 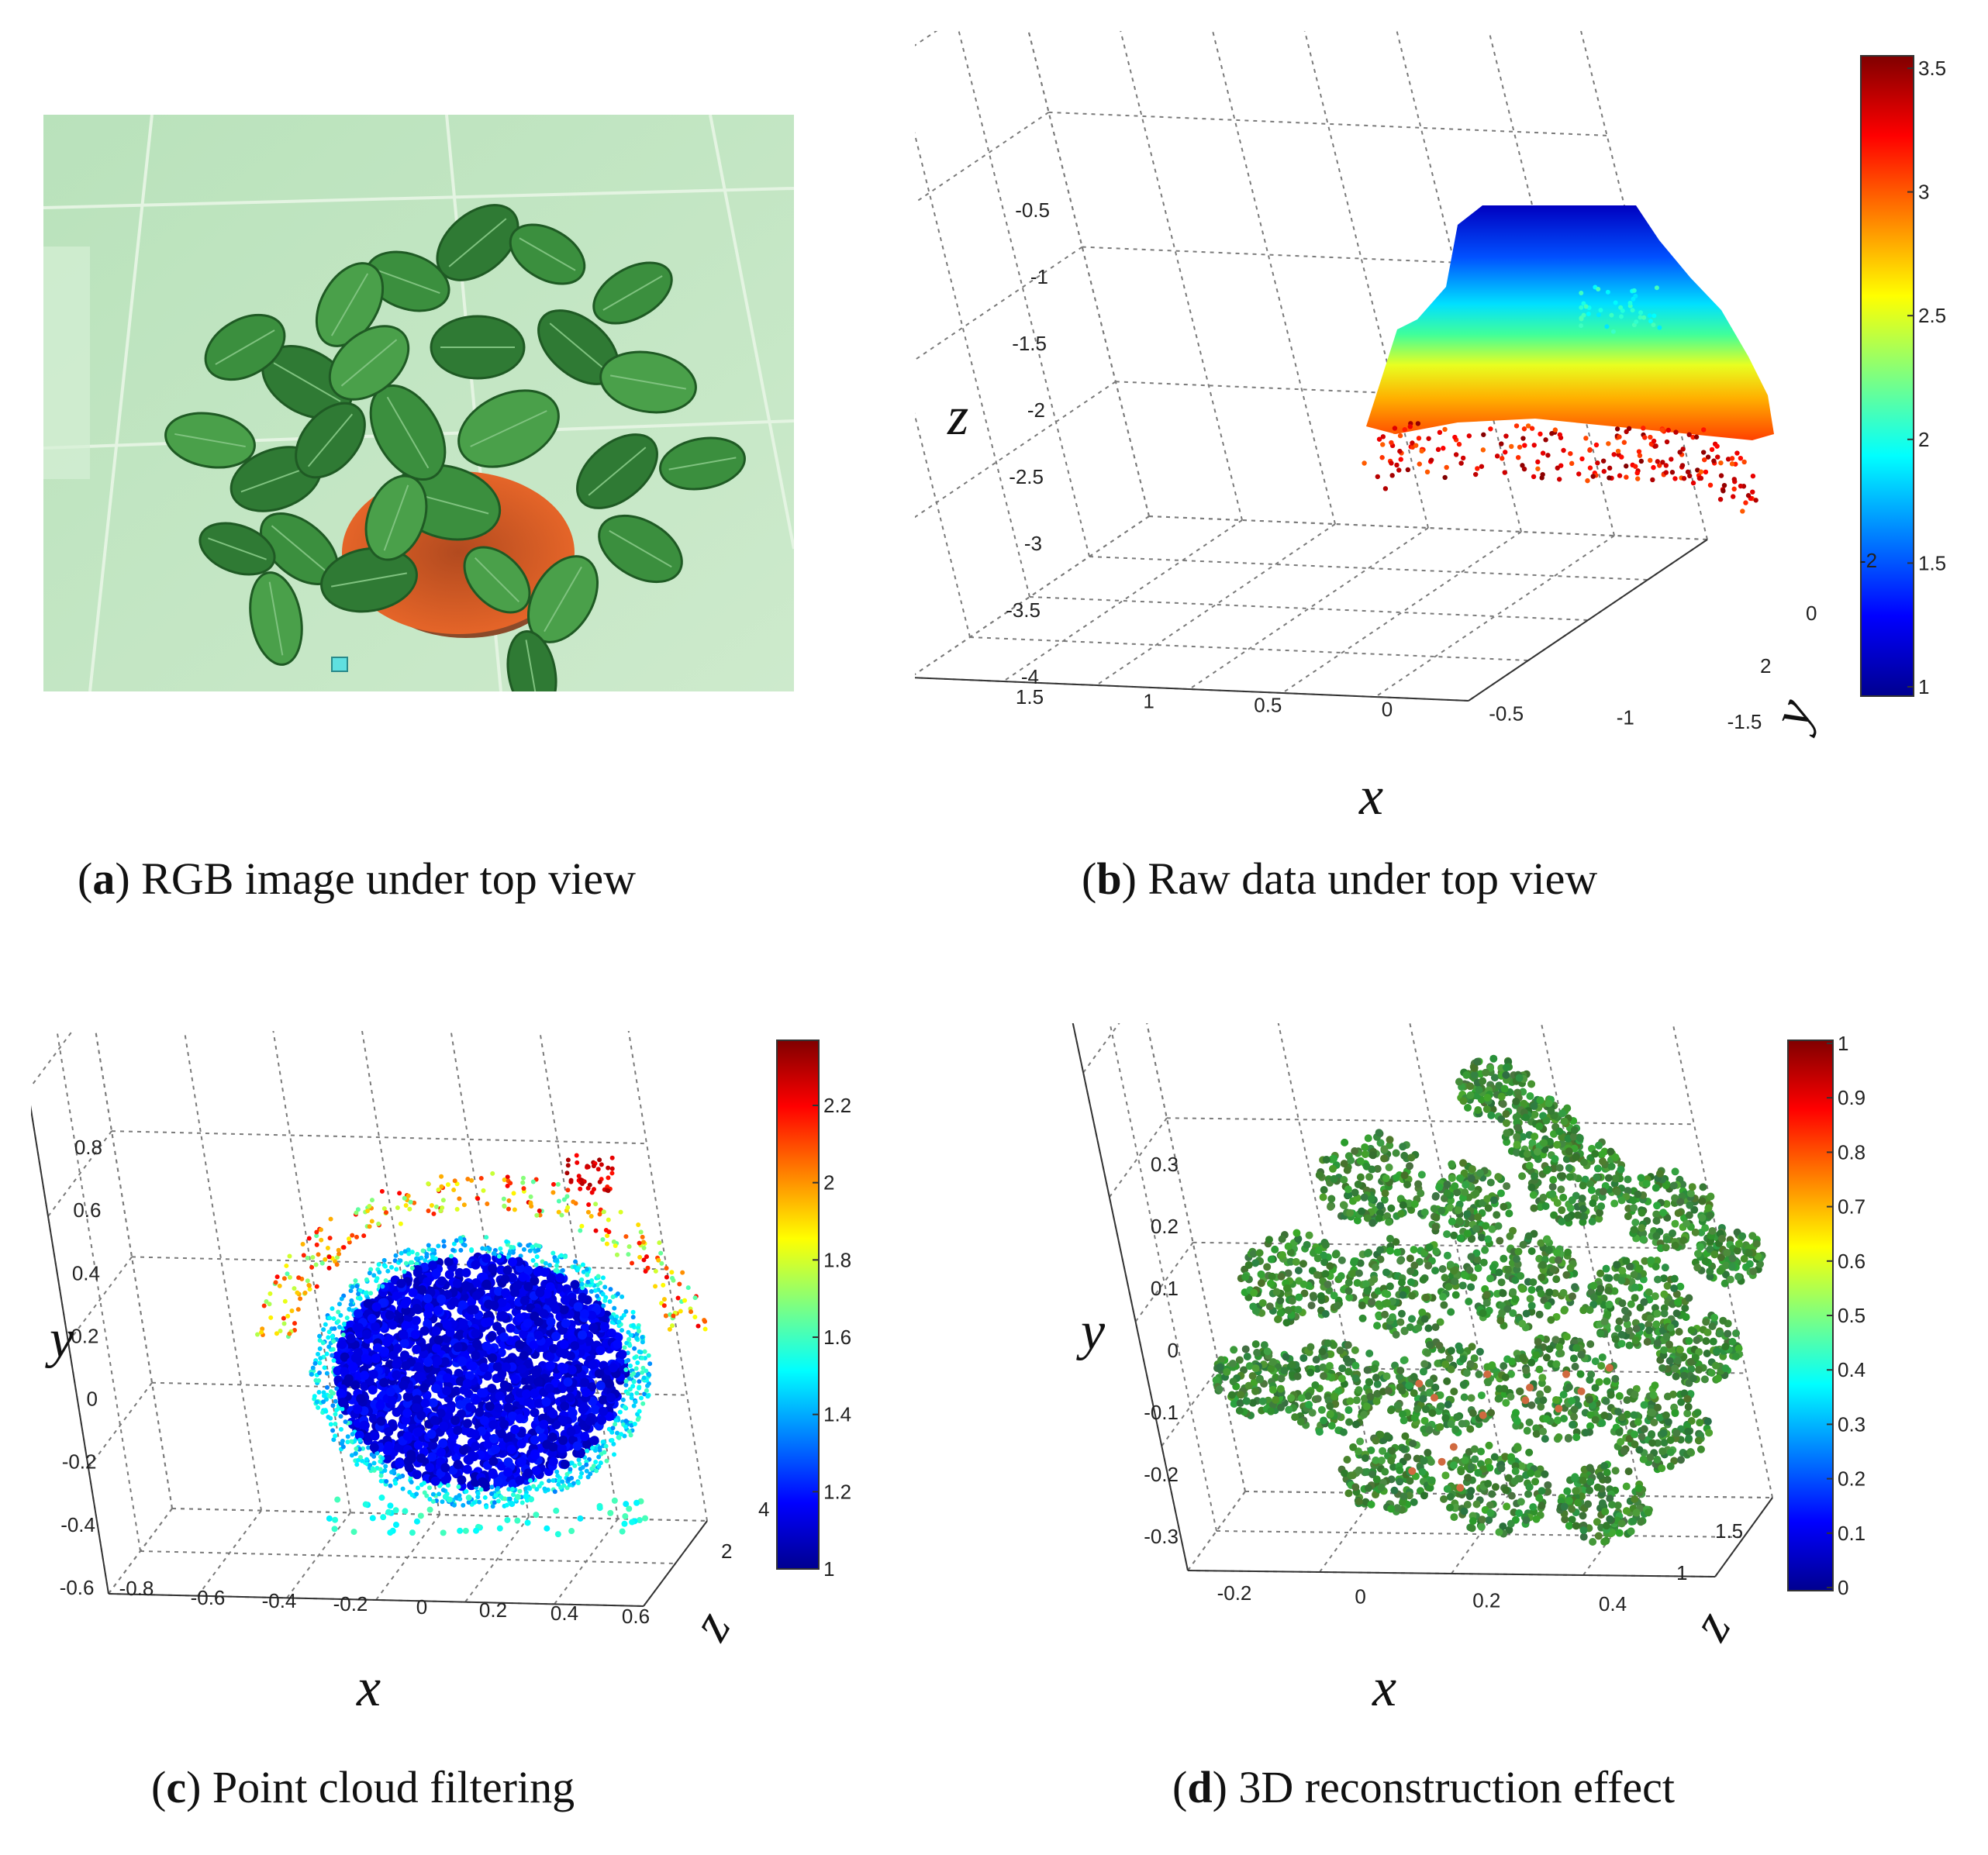 I want to click on y-tick-label: -0.6, so click(x=77, y=1587).